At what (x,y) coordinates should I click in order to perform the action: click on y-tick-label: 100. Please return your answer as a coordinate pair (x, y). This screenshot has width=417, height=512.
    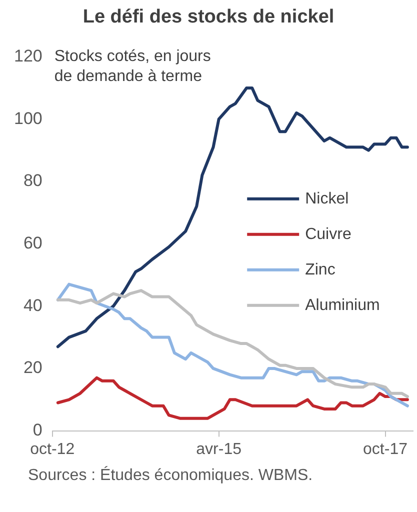
    Looking at the image, I should click on (28, 118).